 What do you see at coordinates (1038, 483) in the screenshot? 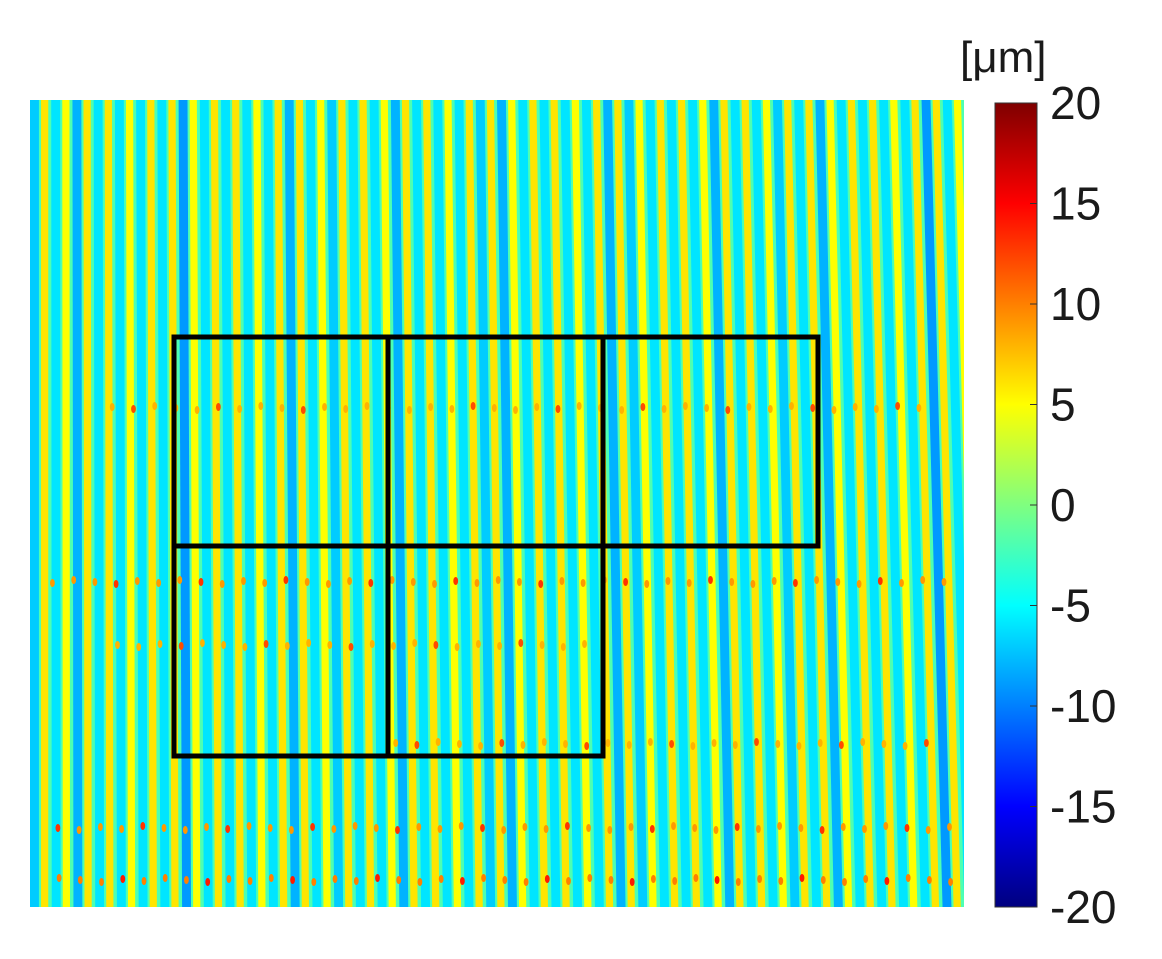
I see `colorbar: [μm] 20 15 10 5 0 -5 -10 -15 -20` at bounding box center [1038, 483].